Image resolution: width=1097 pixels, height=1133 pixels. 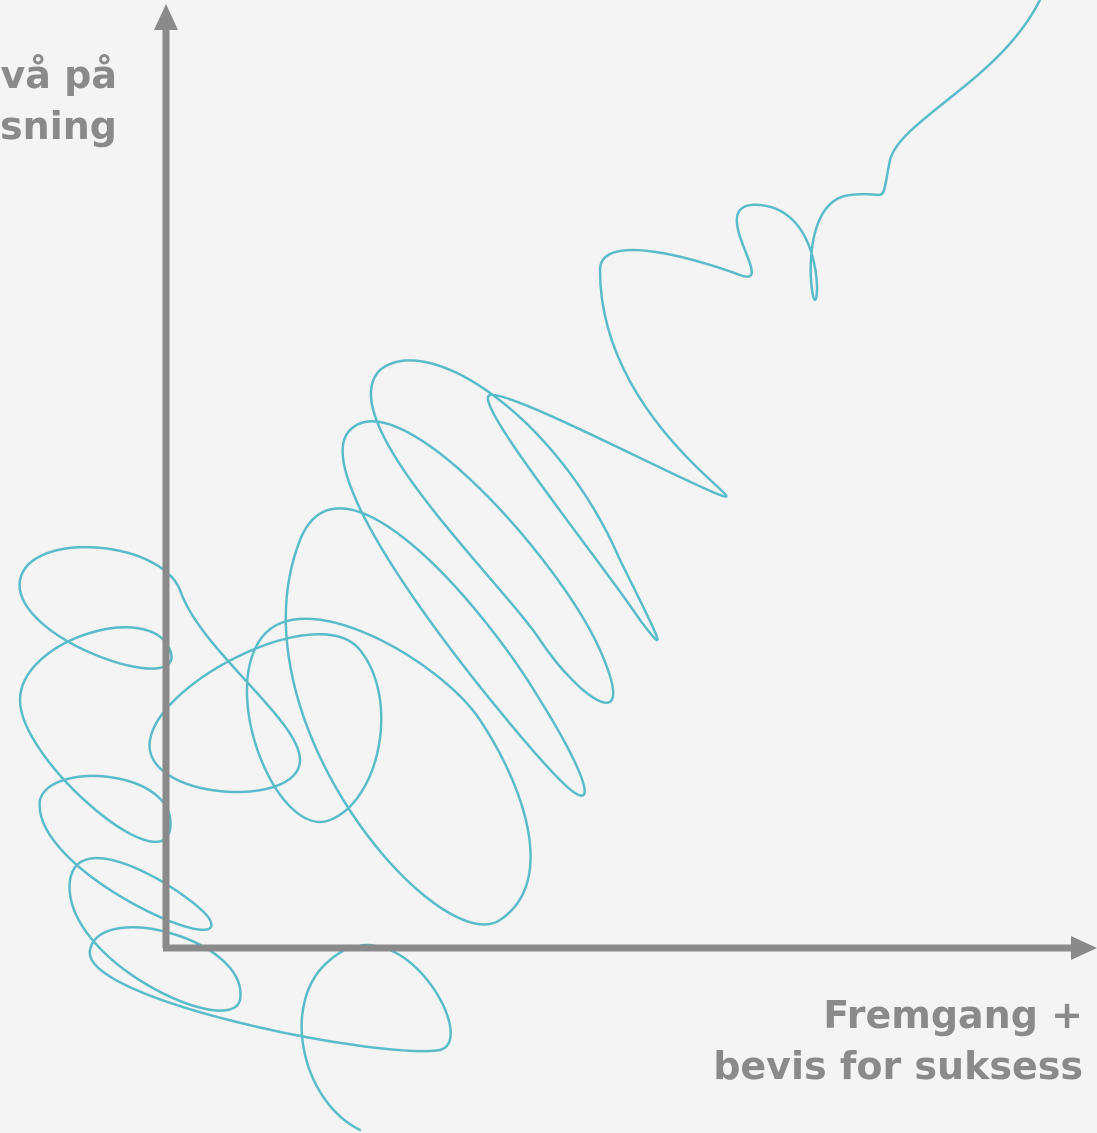 I want to click on x-axis-label: bevis for suksess, so click(x=898, y=1066).